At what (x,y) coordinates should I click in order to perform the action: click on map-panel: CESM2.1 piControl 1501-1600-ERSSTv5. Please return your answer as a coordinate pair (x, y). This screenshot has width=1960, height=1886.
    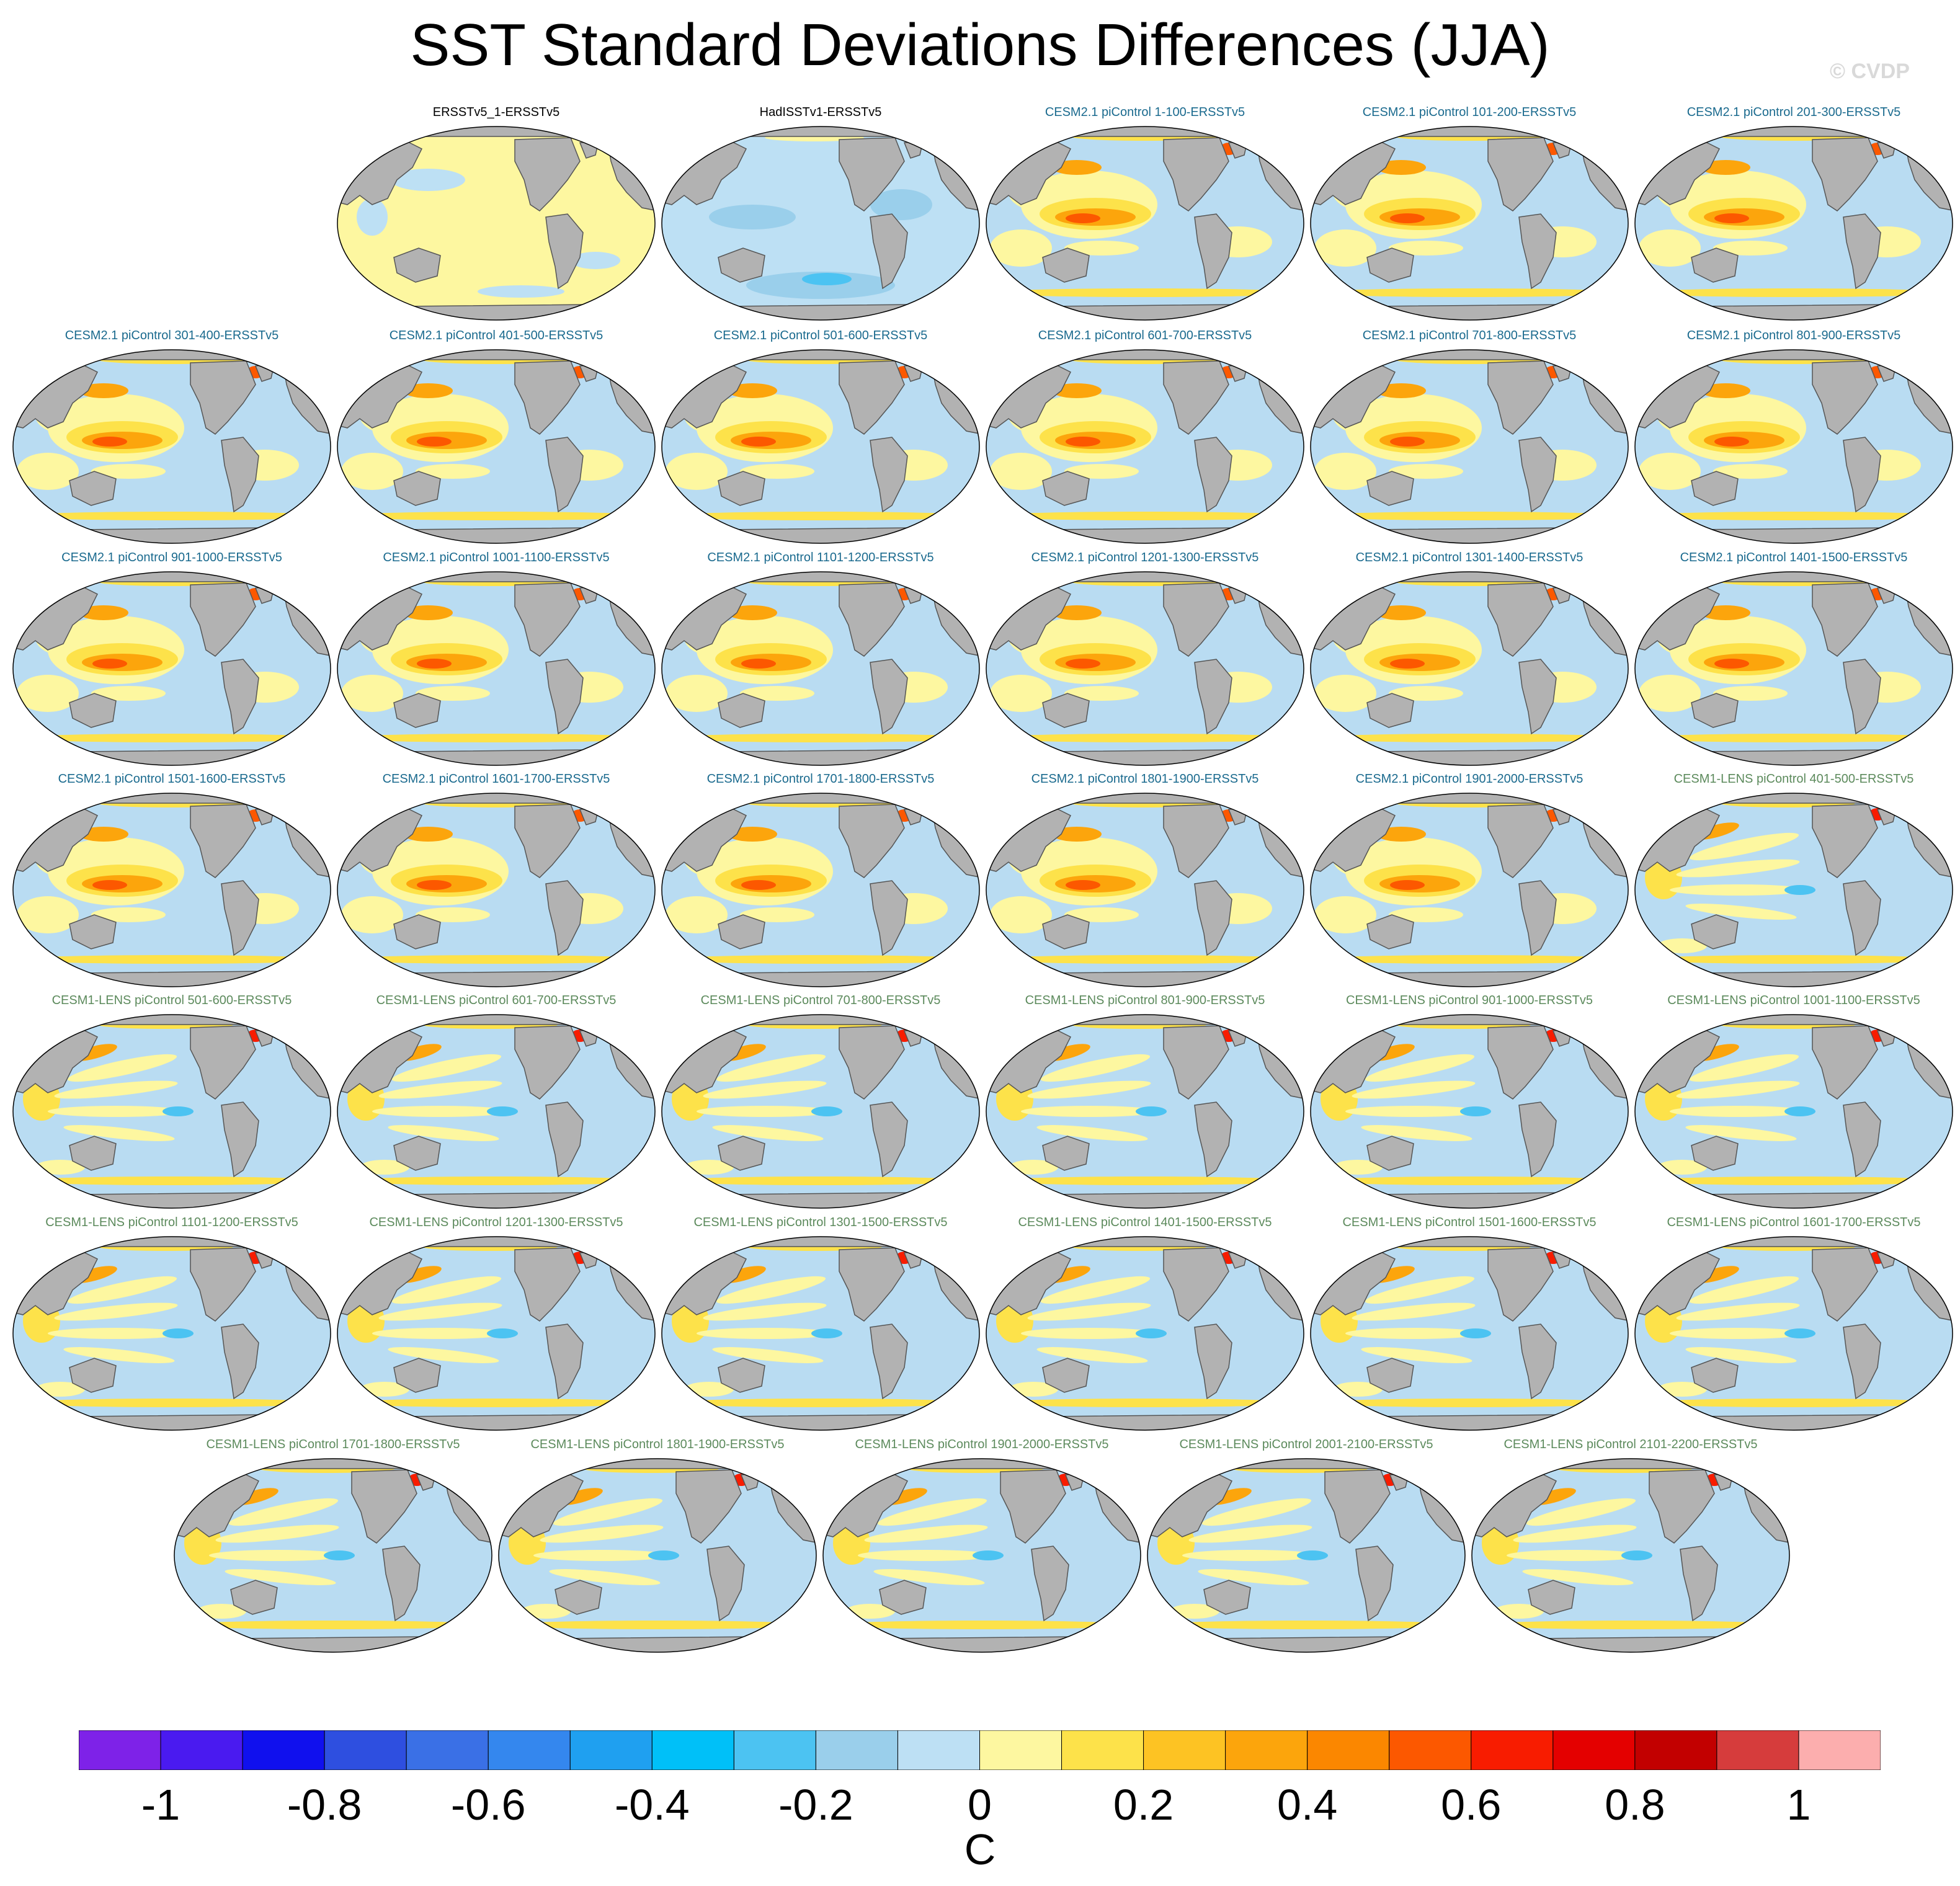
    Looking at the image, I should click on (172, 883).